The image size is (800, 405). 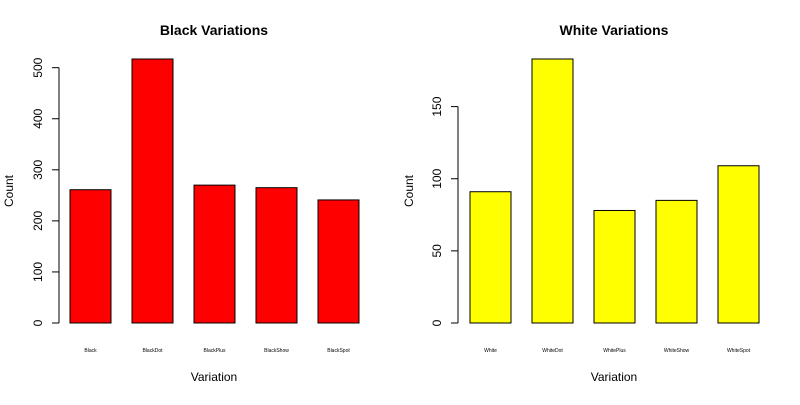 I want to click on y-tick-label: 200, so click(x=38, y=221).